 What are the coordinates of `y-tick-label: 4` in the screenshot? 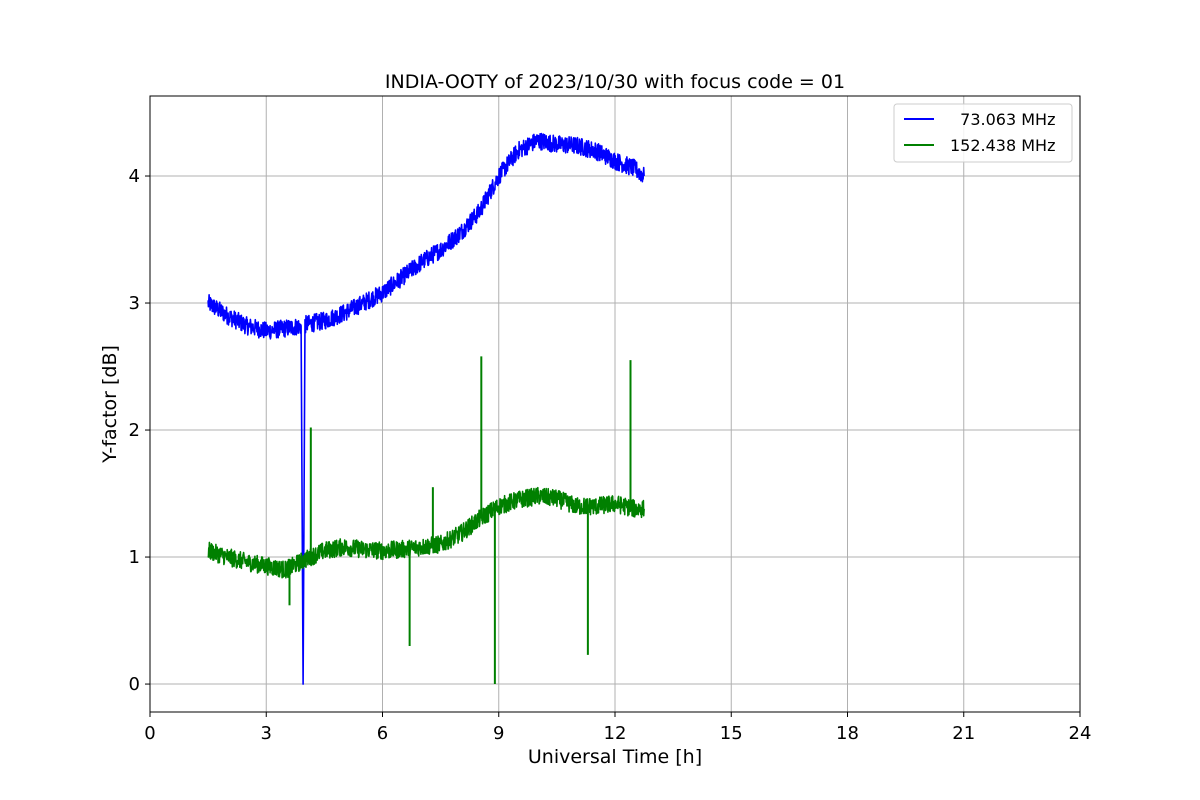 It's located at (134, 176).